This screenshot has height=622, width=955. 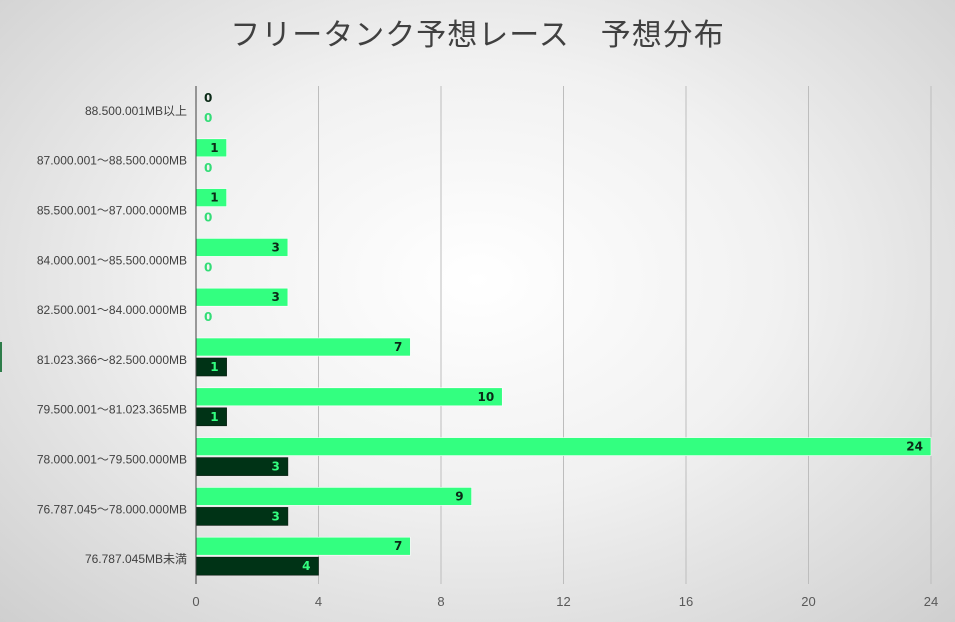 What do you see at coordinates (686, 601) in the screenshot?
I see `x-tick-label: 16` at bounding box center [686, 601].